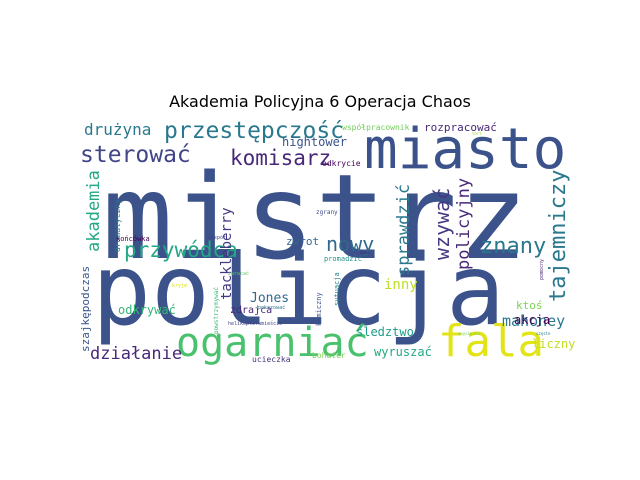 This screenshot has height=480, width=640. I want to click on cloud-word: zgrany, so click(327, 212).